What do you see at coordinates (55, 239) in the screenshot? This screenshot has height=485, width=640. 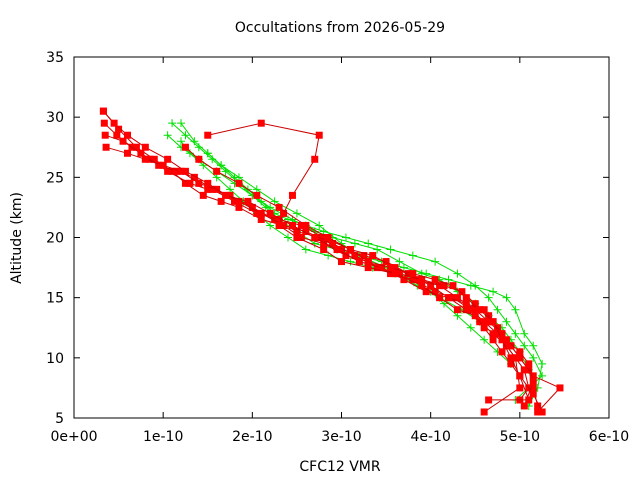 I see `y-tick-label: 20` at bounding box center [55, 239].